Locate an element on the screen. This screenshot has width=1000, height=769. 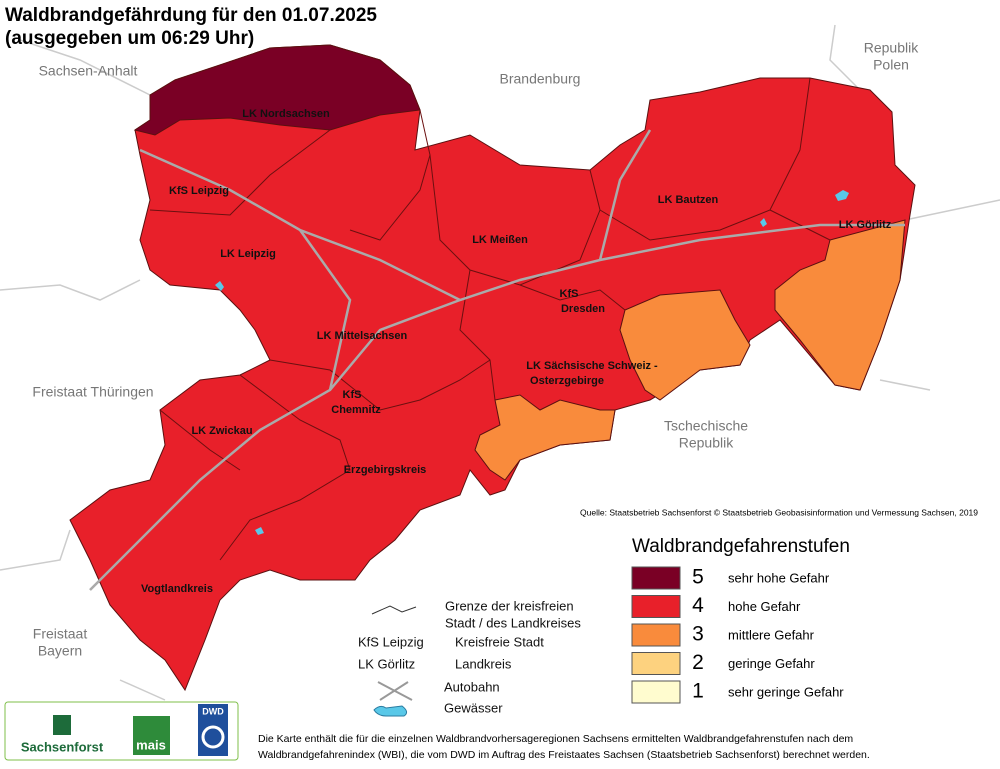
region-label: LK Sächsische Schweiz - is located at coordinates (592, 366).